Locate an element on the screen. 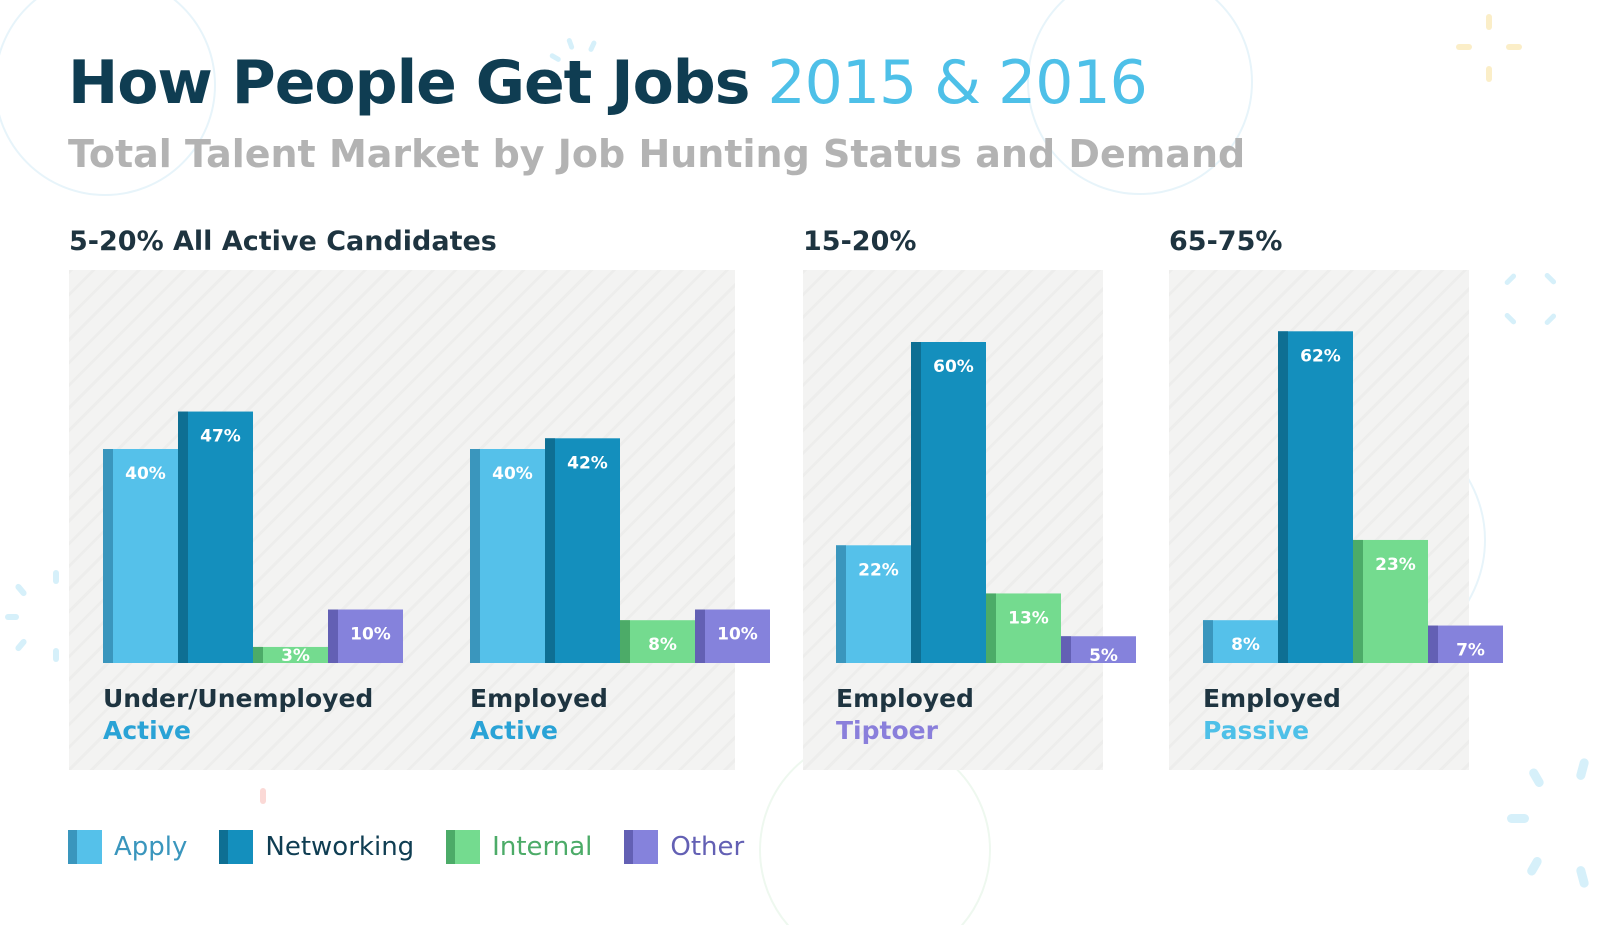 This screenshot has width=1600, height=925. category-label-line1: Under/Unemployed is located at coordinates (238, 698).